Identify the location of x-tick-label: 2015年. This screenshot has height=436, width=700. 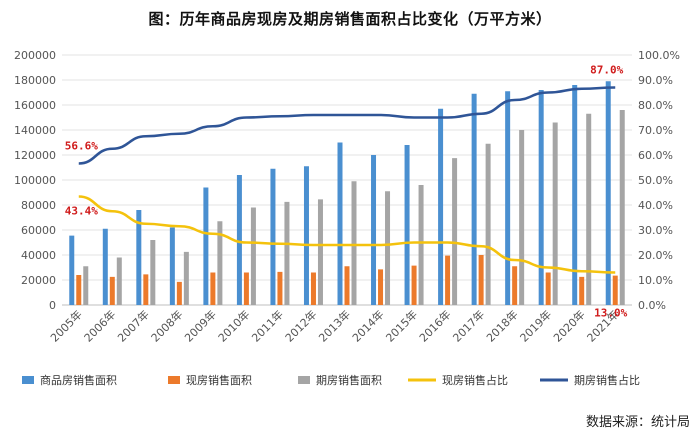
(401, 325).